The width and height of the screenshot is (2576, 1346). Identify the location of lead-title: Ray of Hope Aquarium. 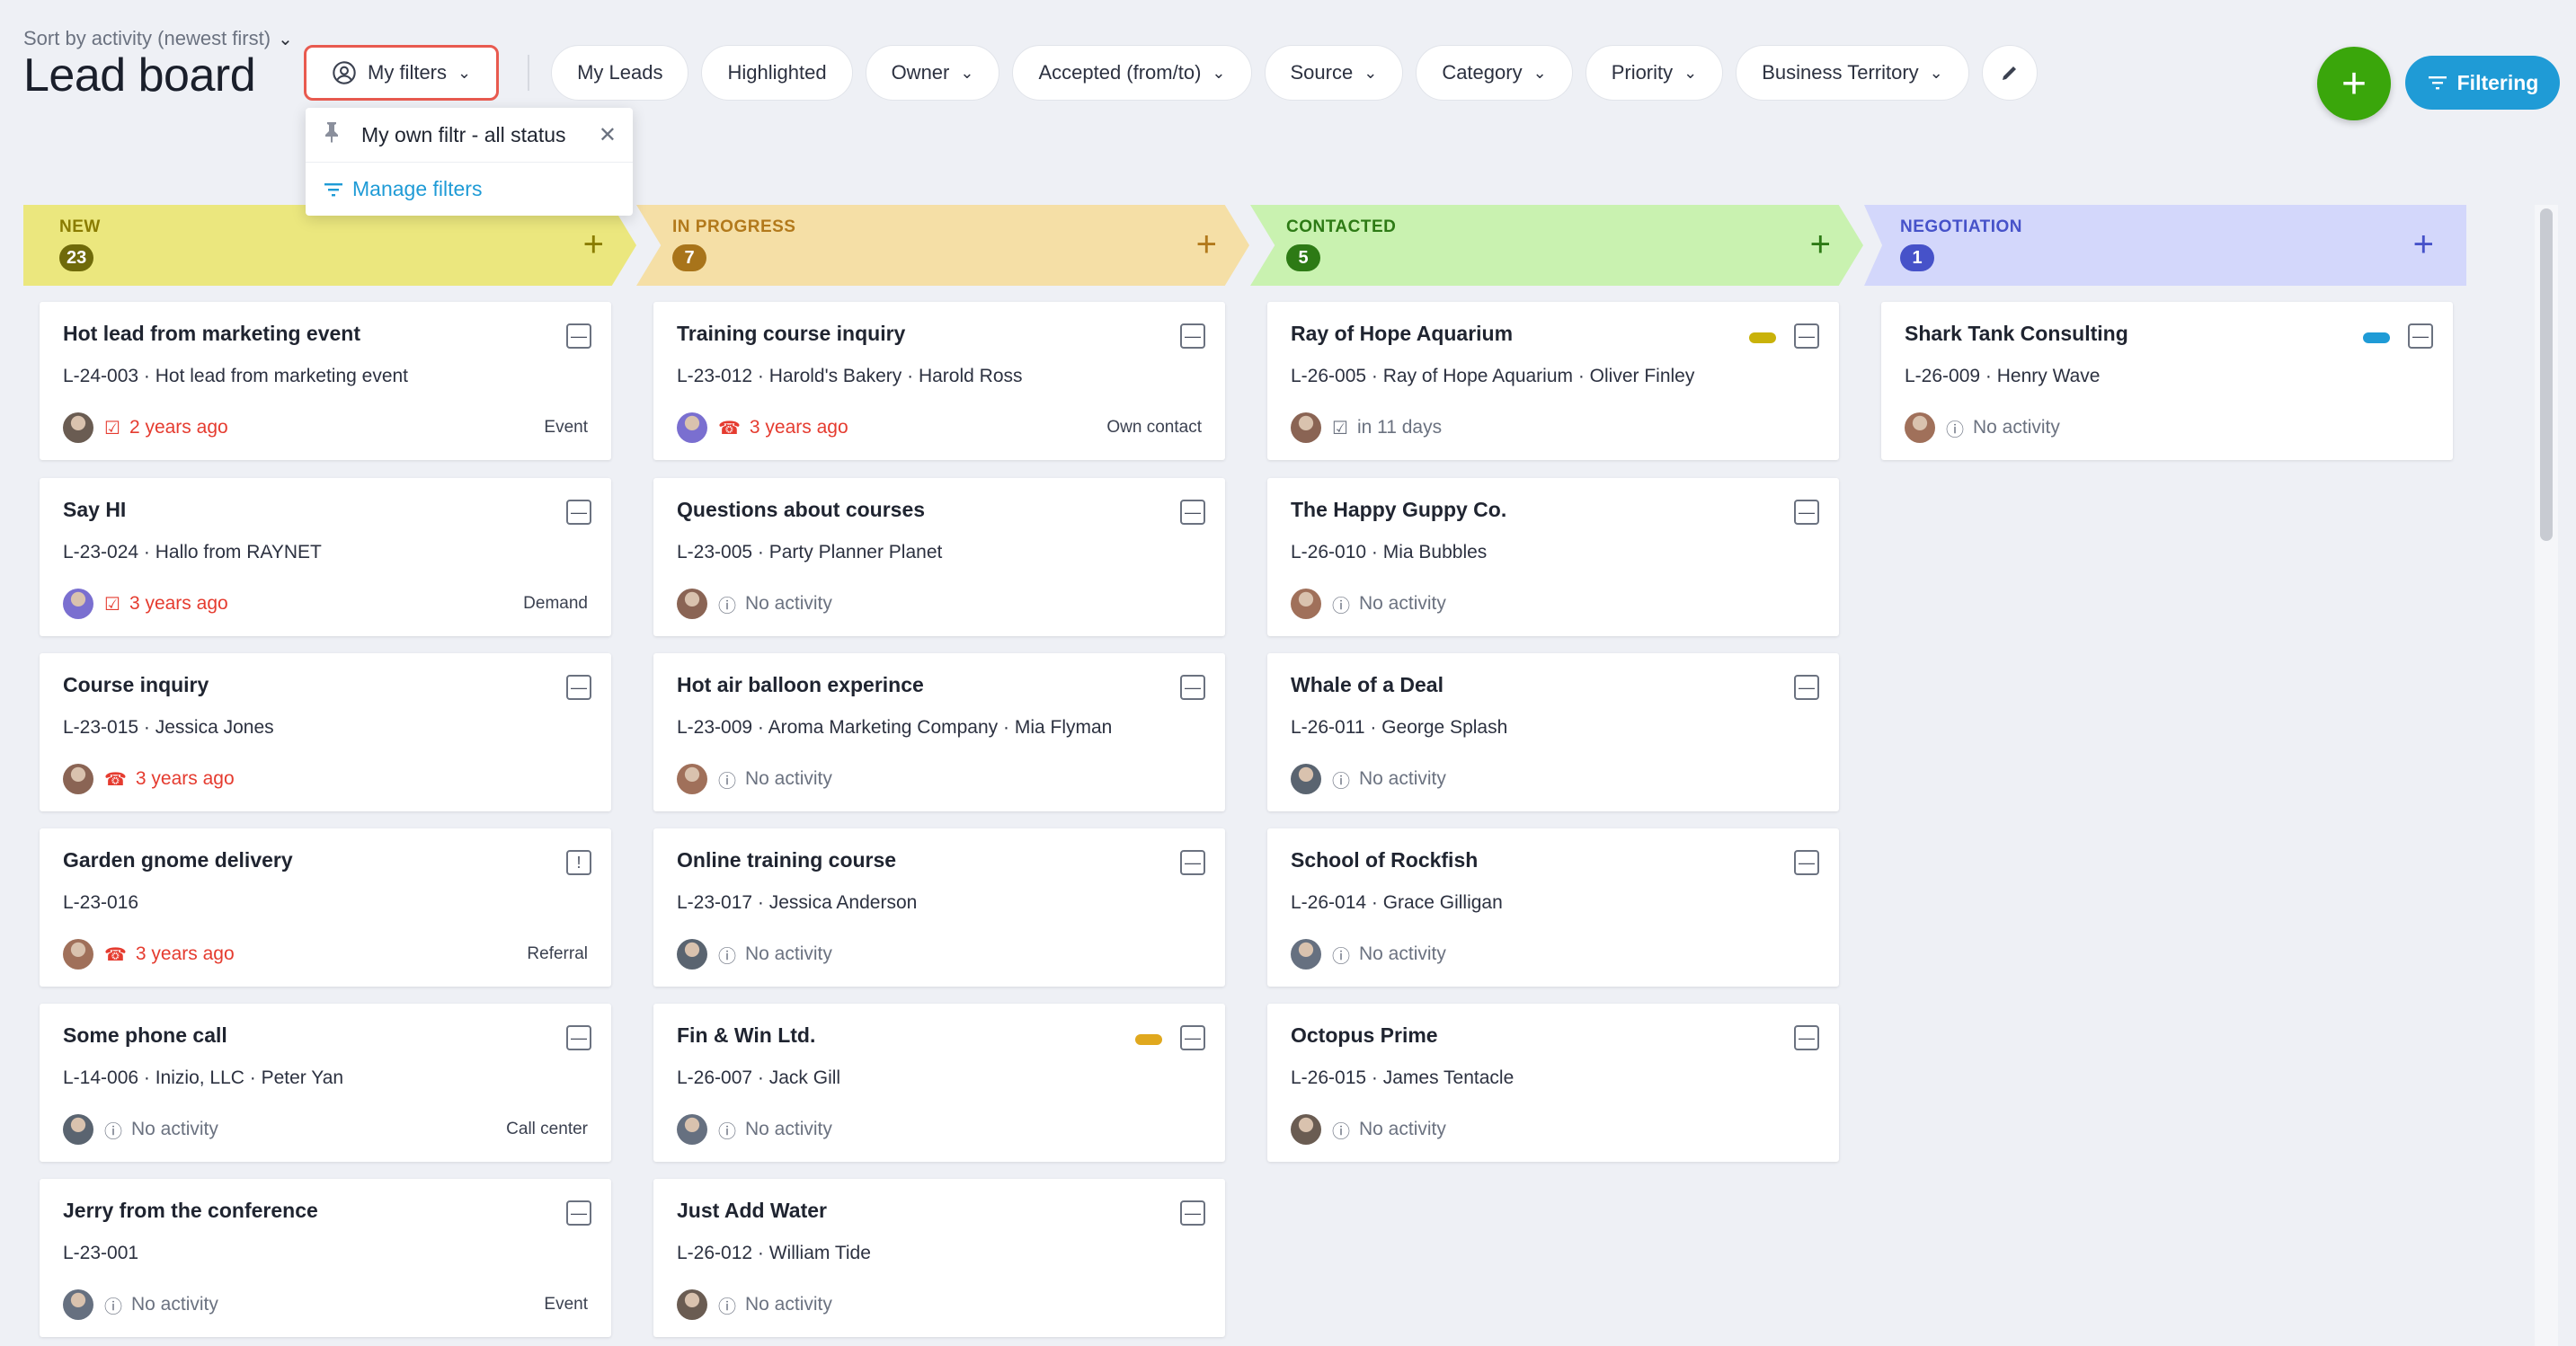
(1402, 333).